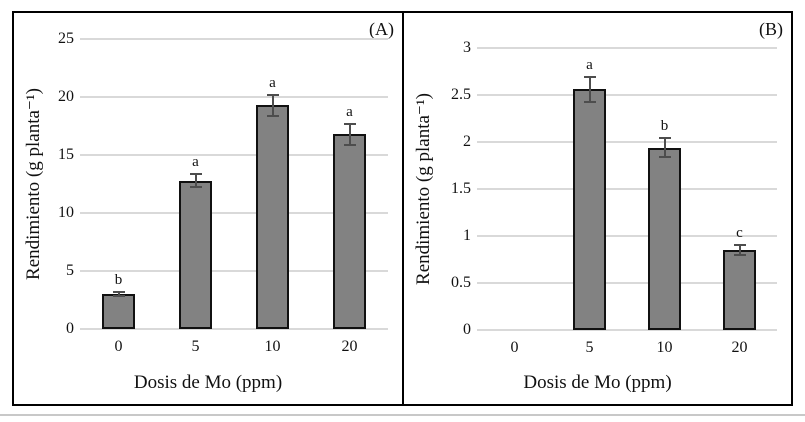 The height and width of the screenshot is (422, 805). I want to click on bottom-rule, so click(402, 415).